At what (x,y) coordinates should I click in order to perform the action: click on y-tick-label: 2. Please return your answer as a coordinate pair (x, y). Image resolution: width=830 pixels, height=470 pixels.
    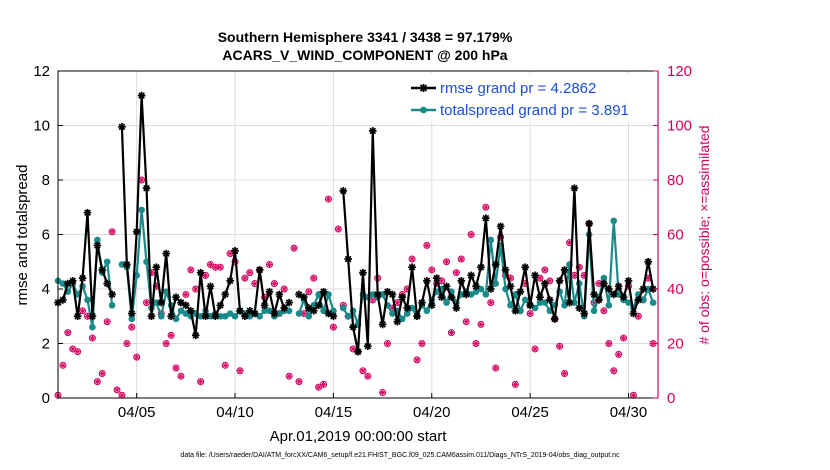
    Looking at the image, I should click on (46, 344).